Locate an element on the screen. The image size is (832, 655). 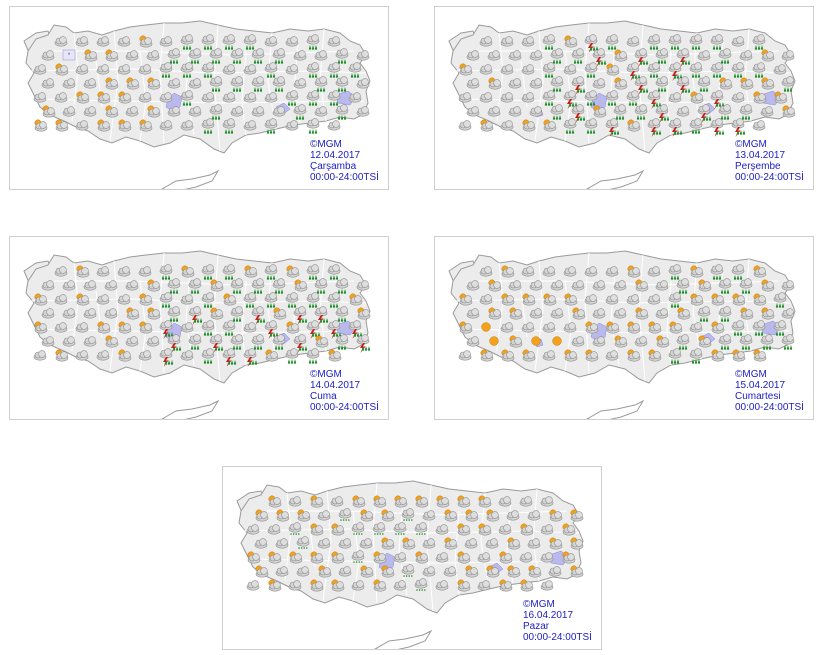
day-label: Pazar is located at coordinates (536, 626).